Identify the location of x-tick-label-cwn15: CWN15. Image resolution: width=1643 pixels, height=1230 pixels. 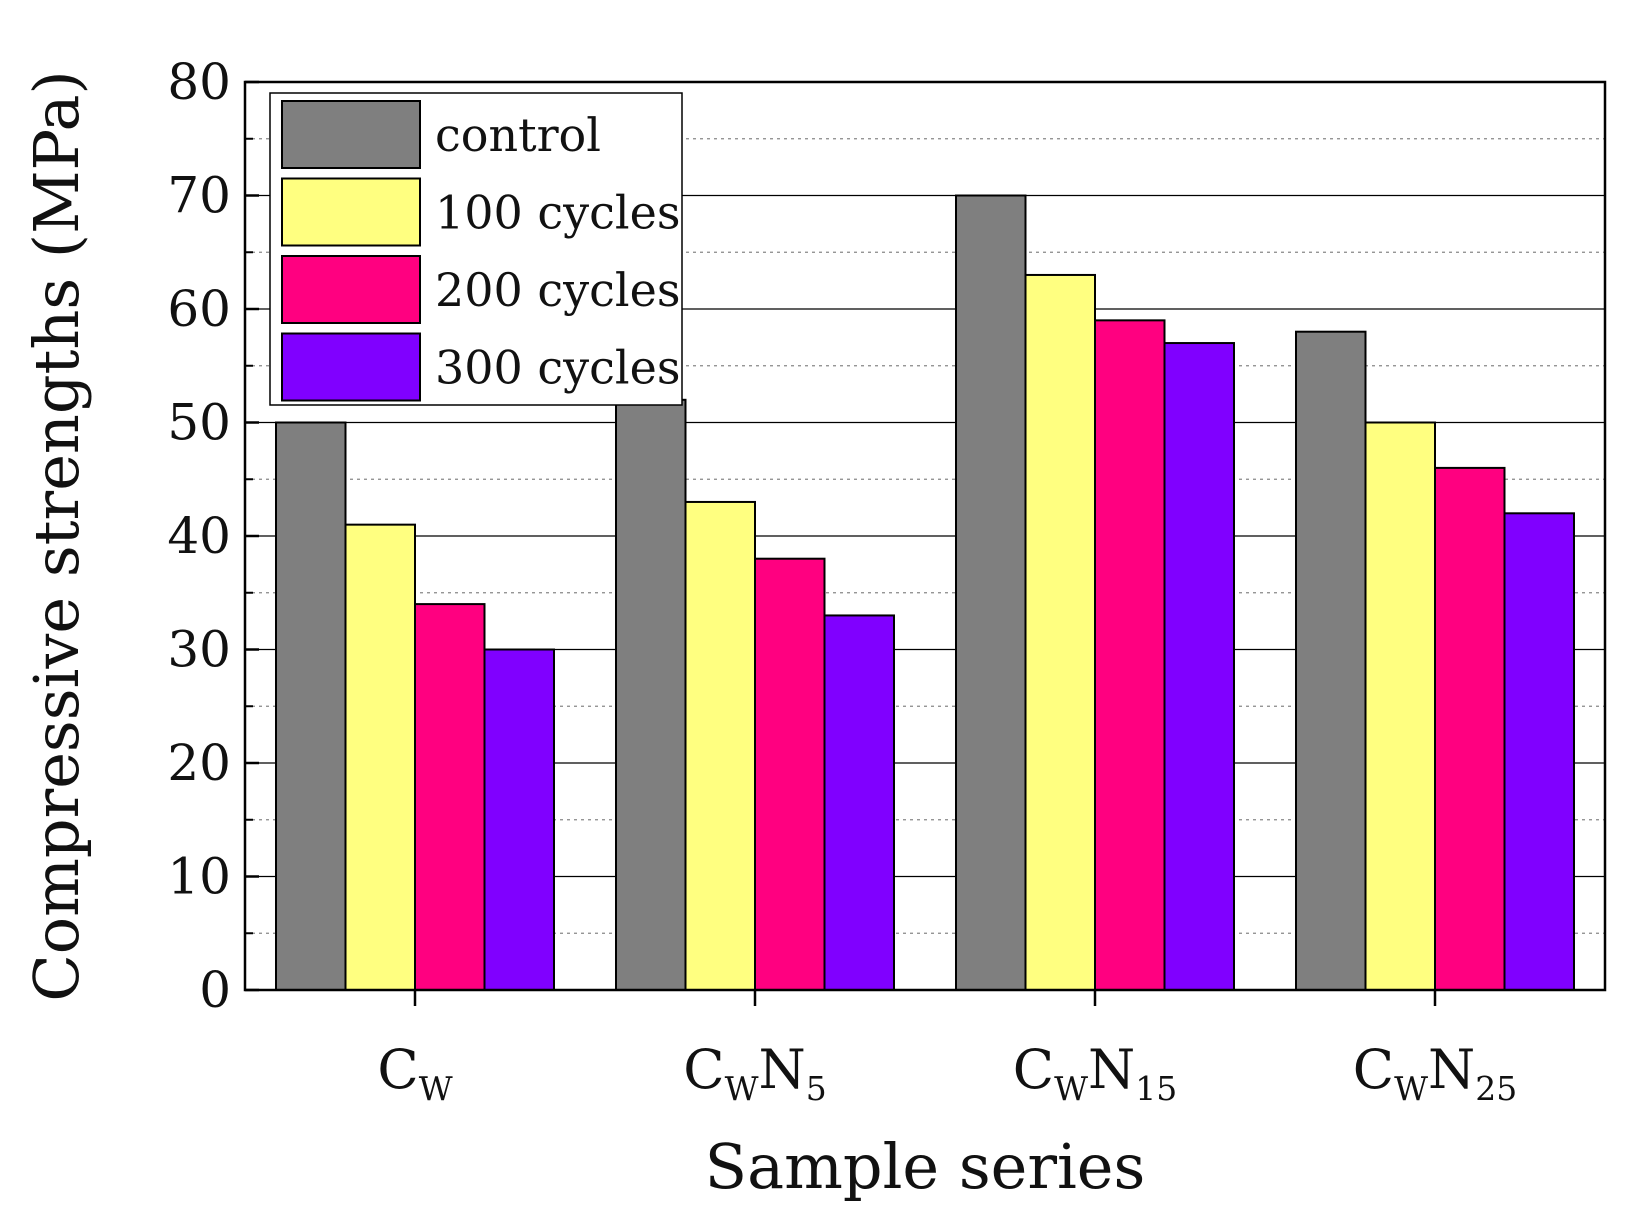
(1095, 1073).